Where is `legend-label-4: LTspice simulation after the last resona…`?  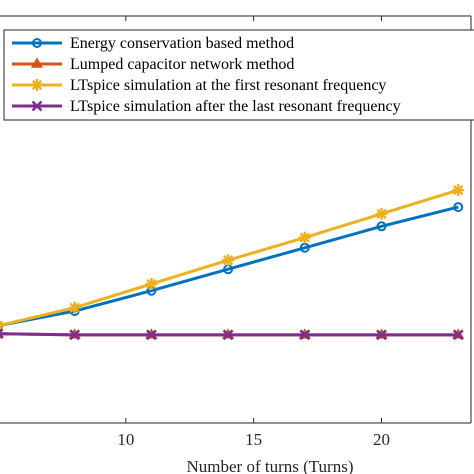 legend-label-4: LTspice simulation after the last resona… is located at coordinates (235, 106).